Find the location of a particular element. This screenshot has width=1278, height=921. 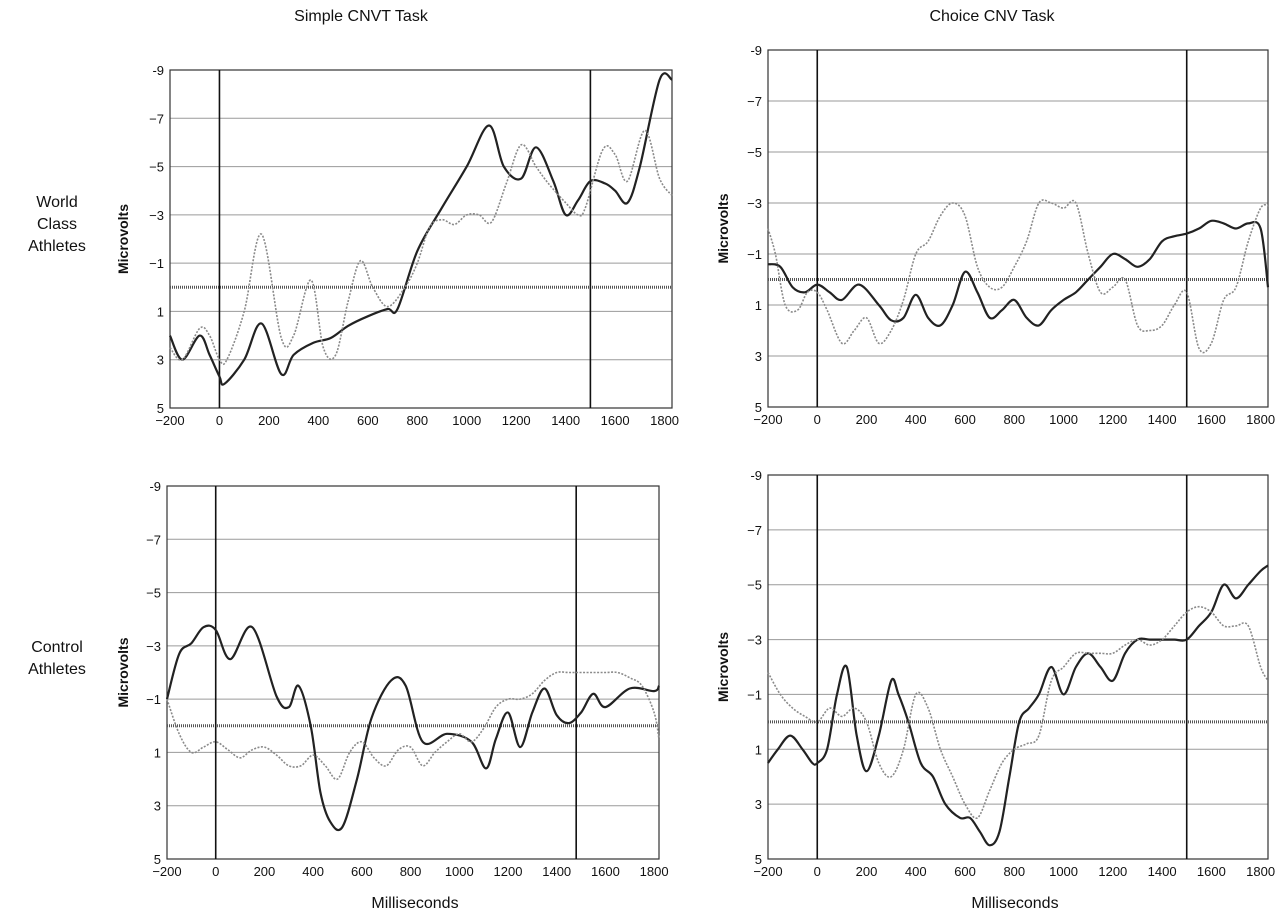

x-axis-label-left: Milliseconds is located at coordinates (415, 903).